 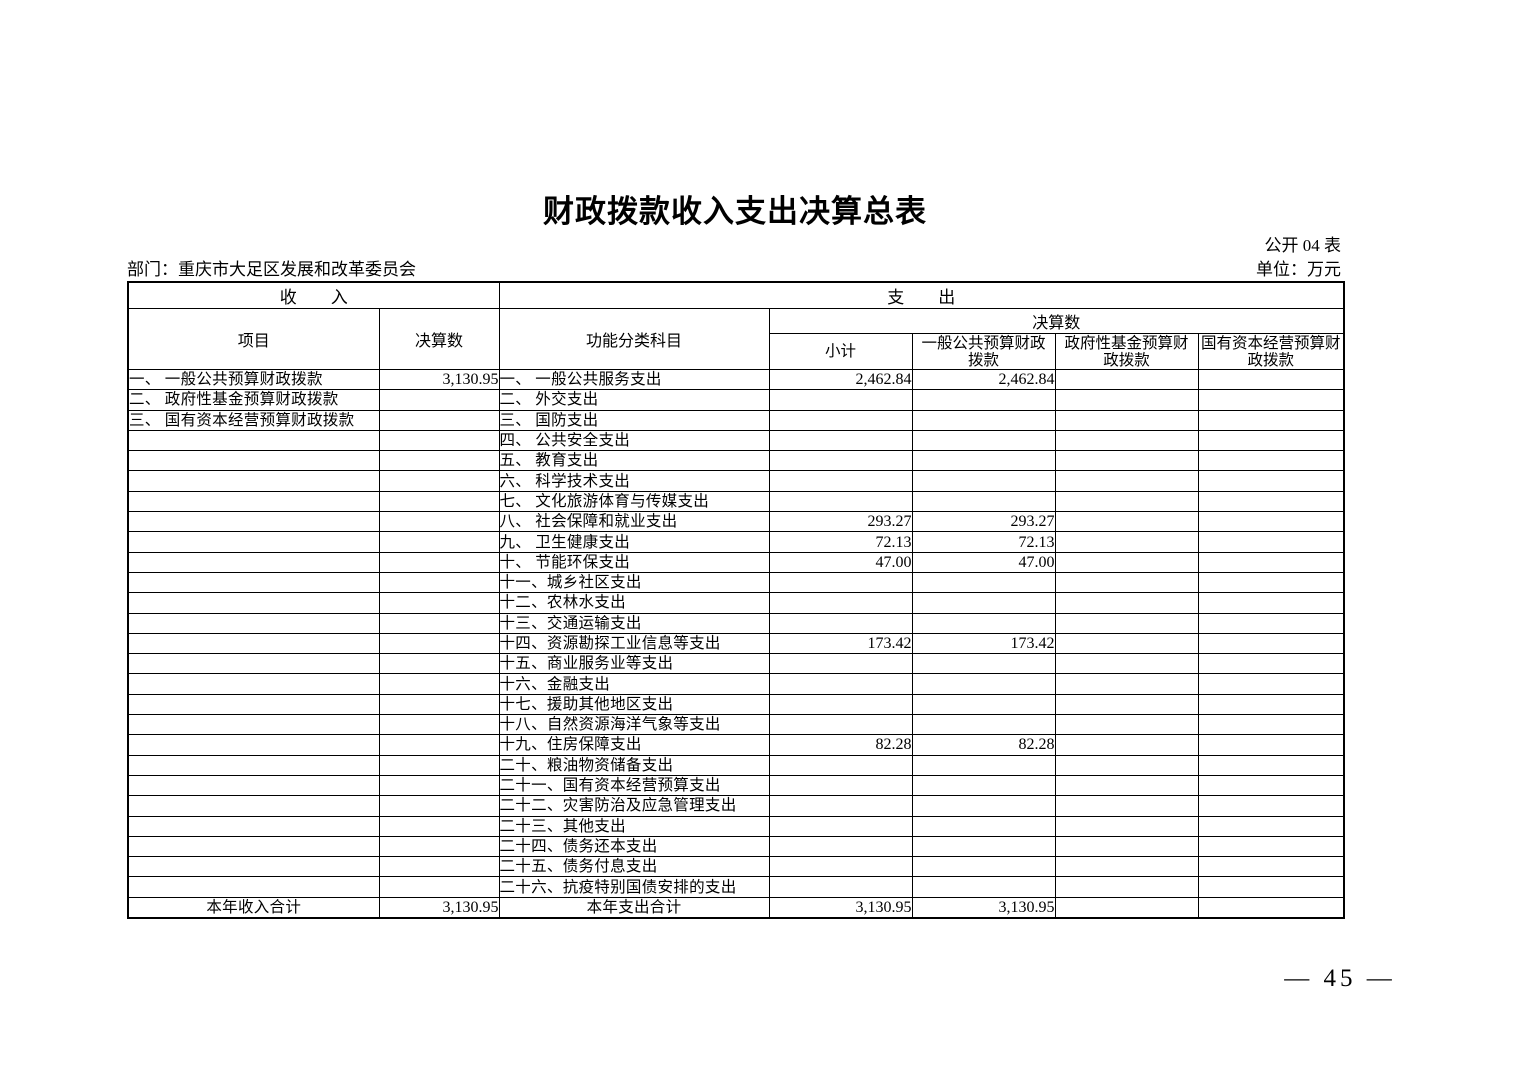 What do you see at coordinates (634, 643) in the screenshot?
I see `expenditure-item-label: 十四、资源勘探工业信息等支出` at bounding box center [634, 643].